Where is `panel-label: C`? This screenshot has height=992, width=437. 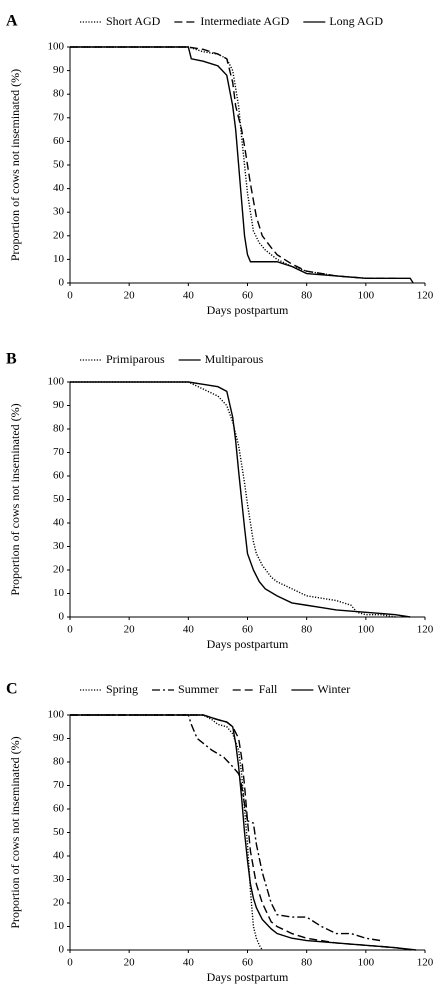
panel-label: C is located at coordinates (12, 689).